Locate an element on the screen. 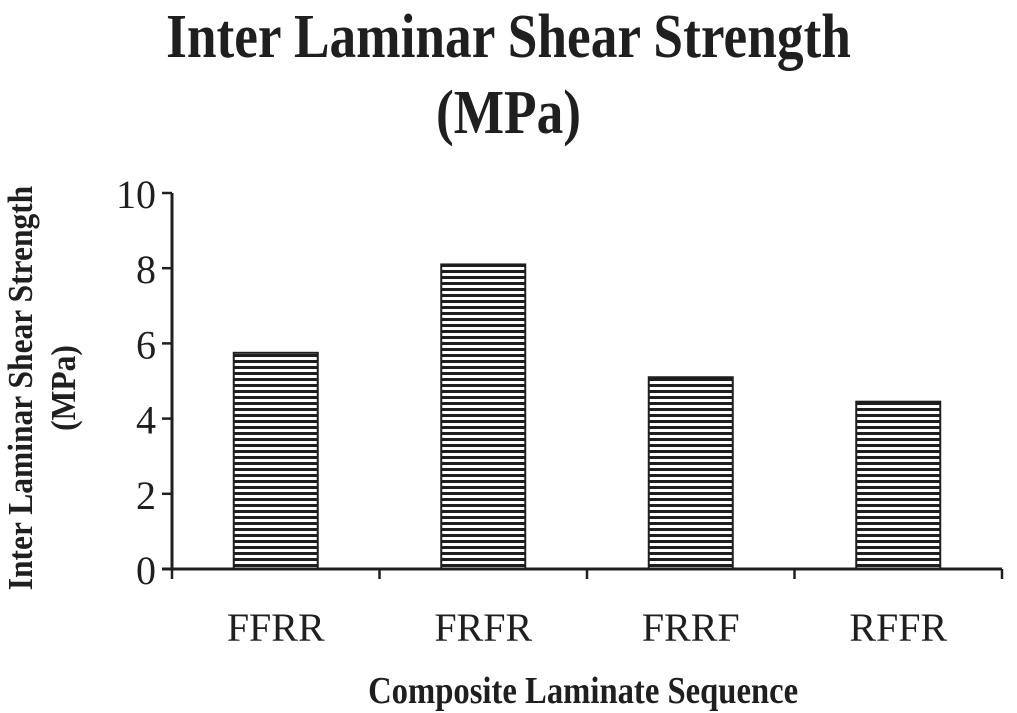 This screenshot has width=1017, height=713. y-tick-label-2: 2 is located at coordinates (146, 495).